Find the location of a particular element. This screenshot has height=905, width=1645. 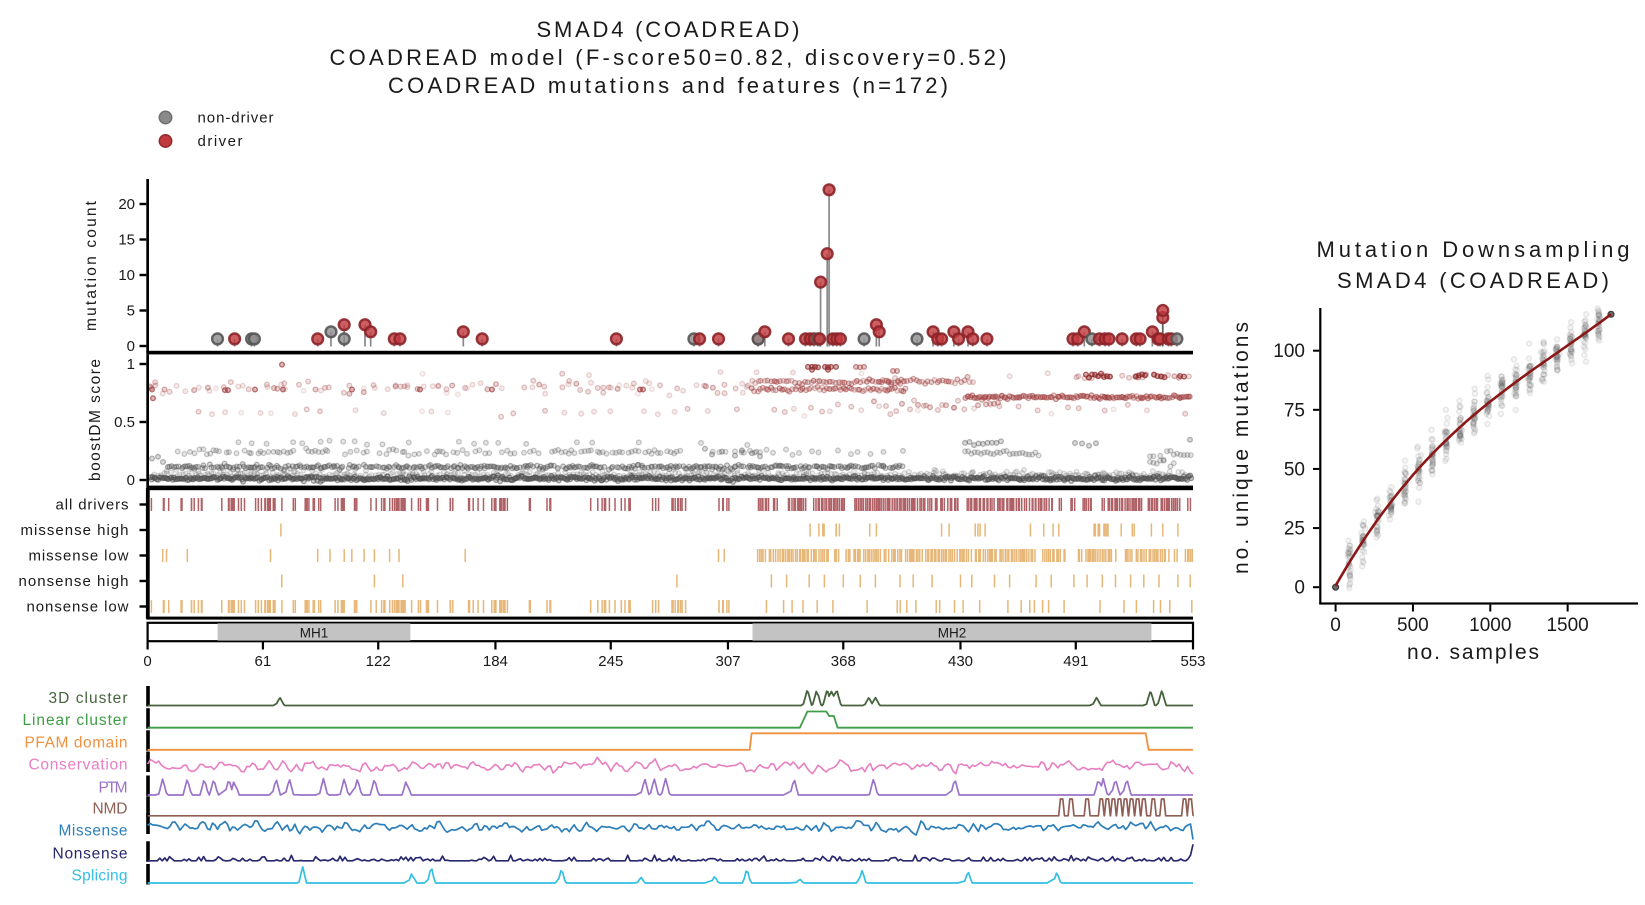

svg-text: MH1 is located at coordinates (314, 632).